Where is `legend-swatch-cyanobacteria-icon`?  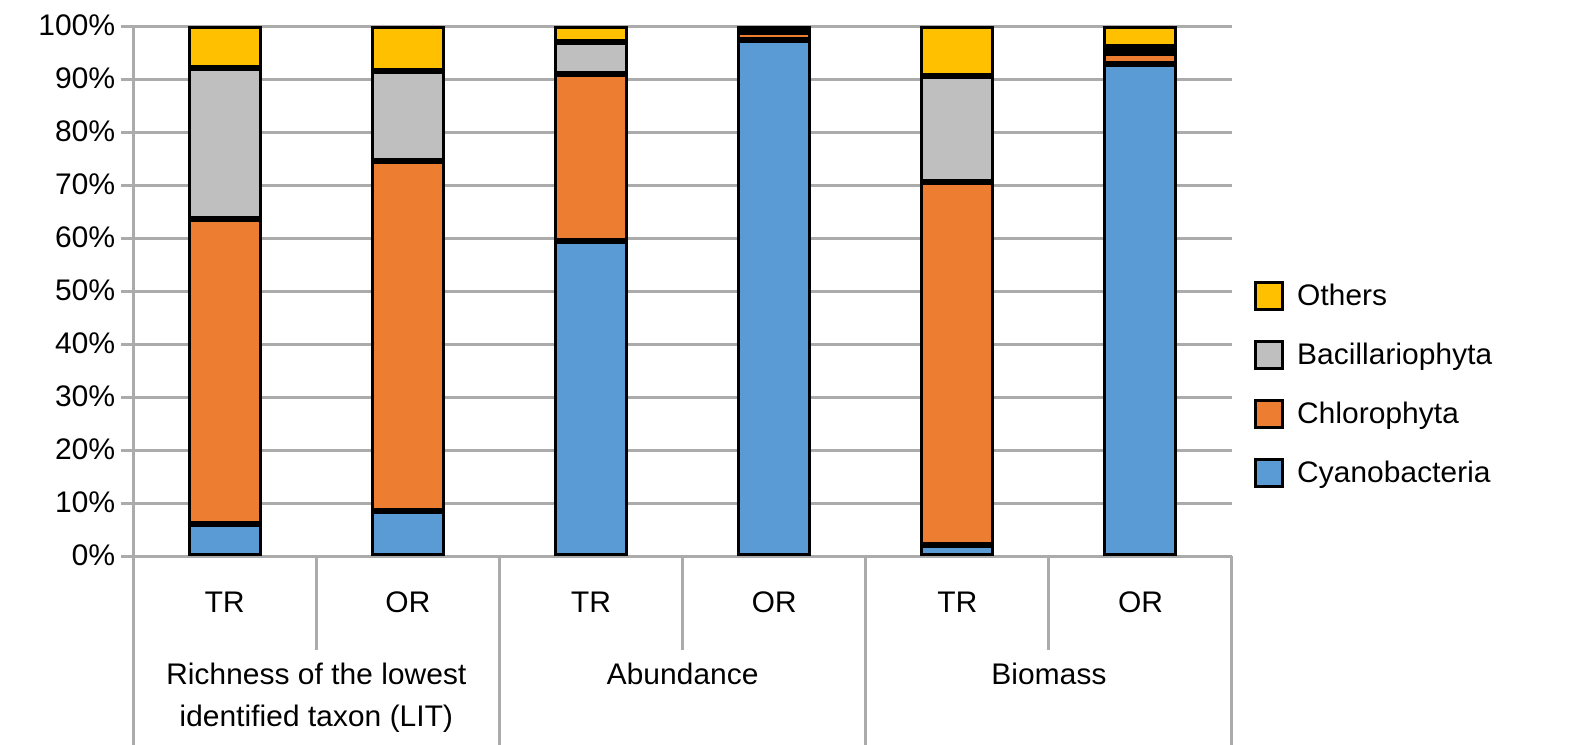
legend-swatch-cyanobacteria-icon is located at coordinates (1269, 473).